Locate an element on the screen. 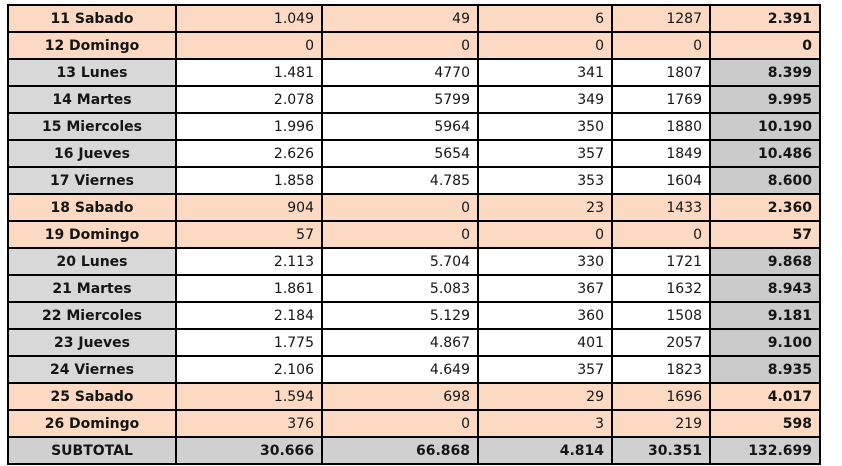 The image size is (842, 466). table-row: 11 Sabado 1.049 49 6 1287 2.391 is located at coordinates (414, 18).